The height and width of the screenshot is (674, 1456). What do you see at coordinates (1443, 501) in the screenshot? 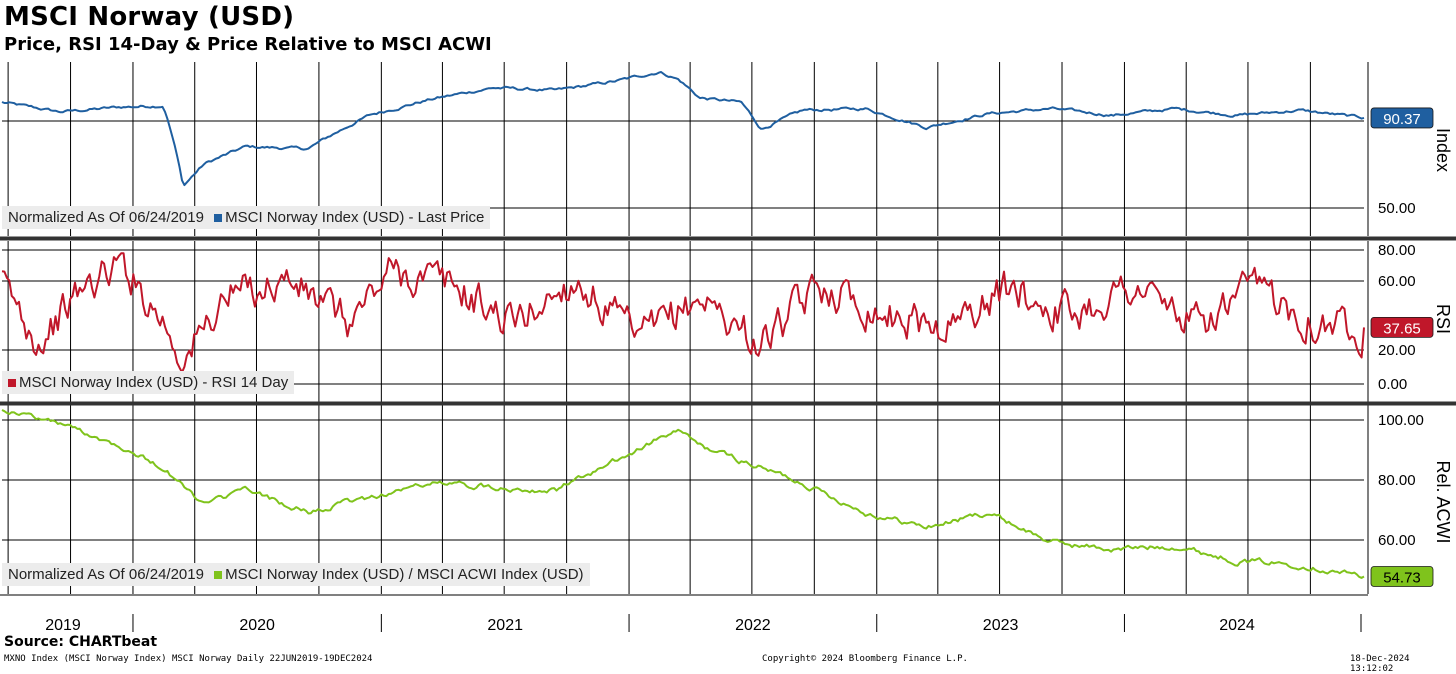
I see `y-axis-title: Rel. ACWI` at bounding box center [1443, 501].